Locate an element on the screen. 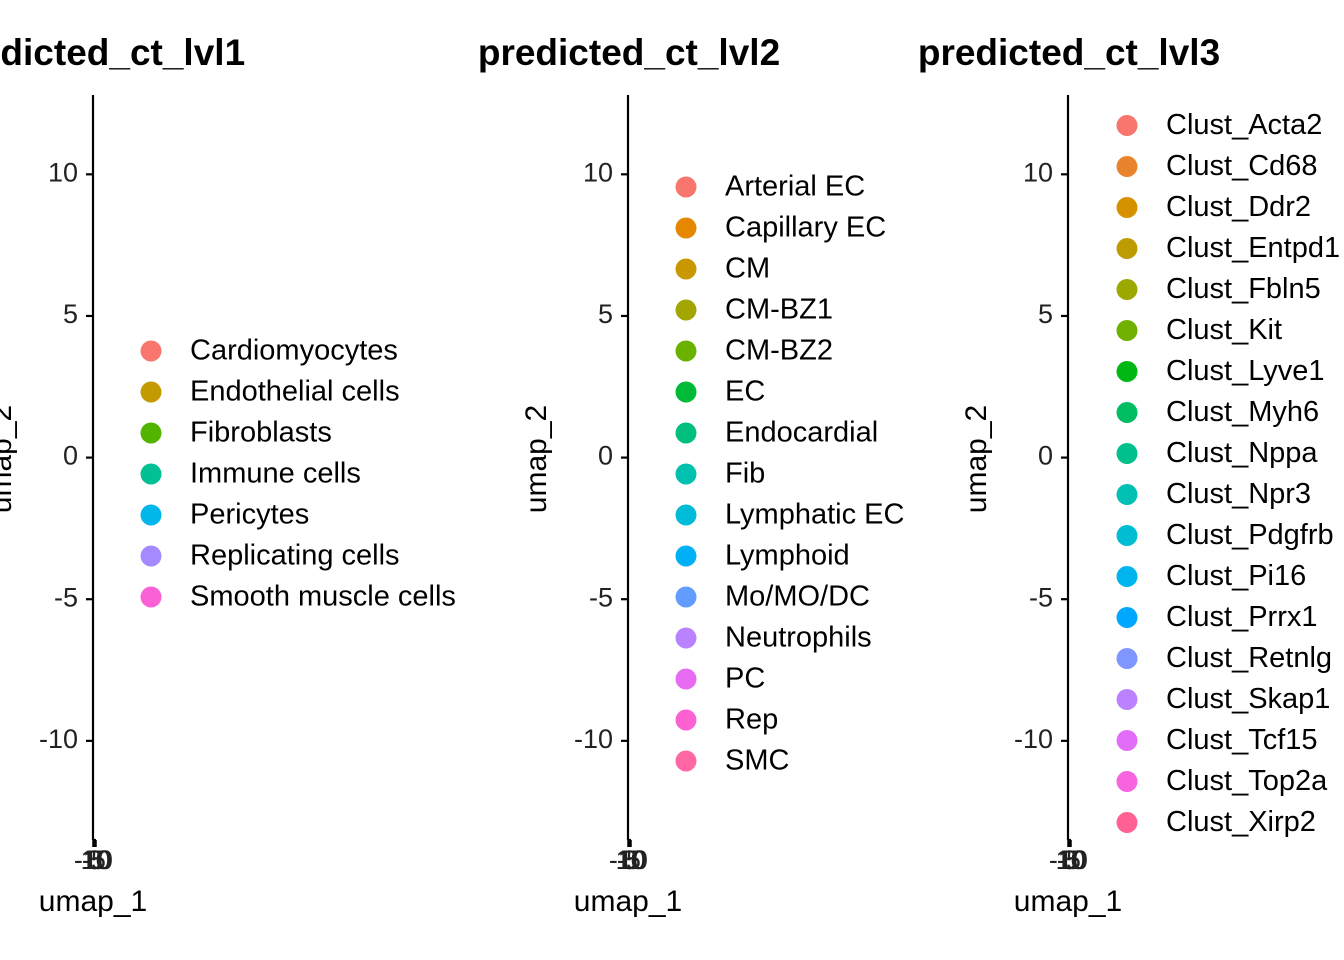 Image resolution: width=1344 pixels, height=960 pixels. chart-title: predicted_ct_lvl3 is located at coordinates (1069, 52).